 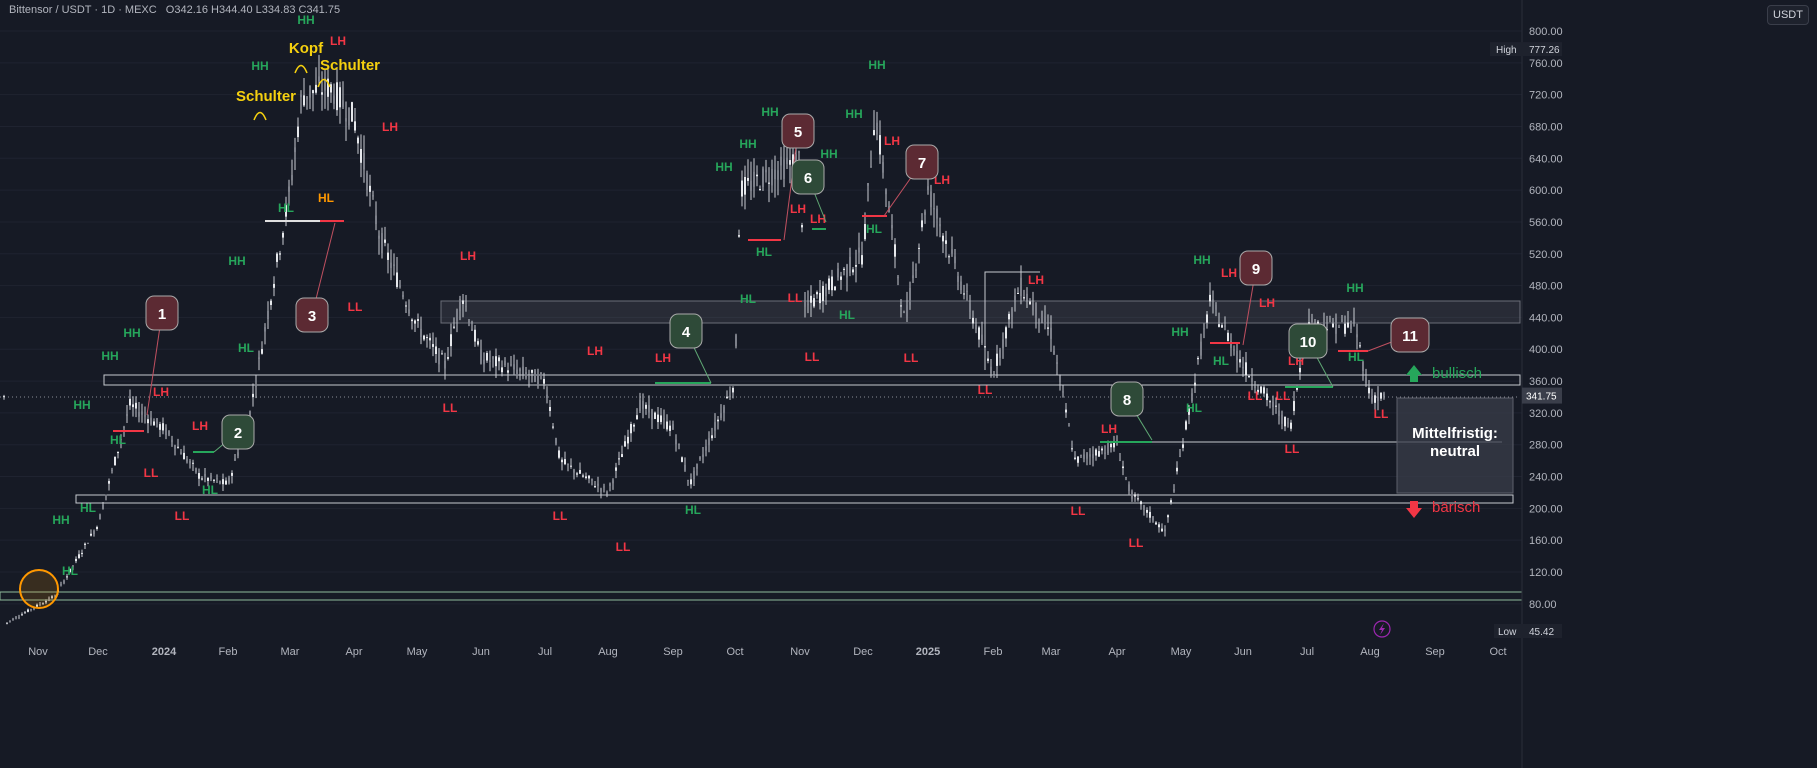 What do you see at coordinates (1311, 355) in the screenshot?
I see `callout-10: 10` at bounding box center [1311, 355].